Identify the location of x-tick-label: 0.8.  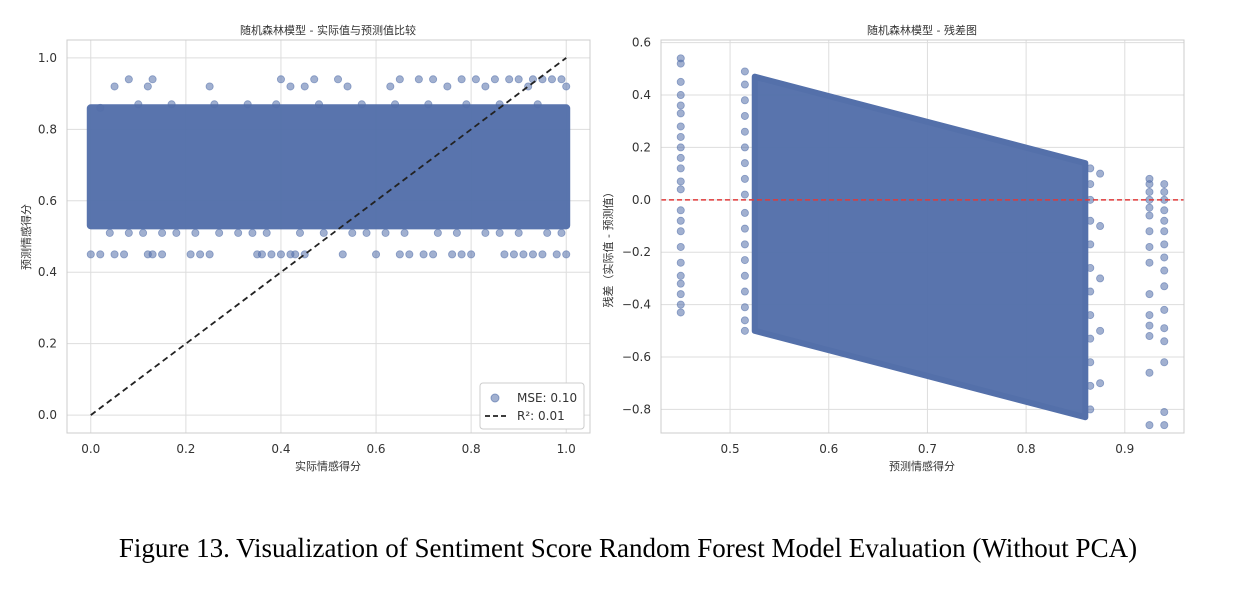
(1026, 449).